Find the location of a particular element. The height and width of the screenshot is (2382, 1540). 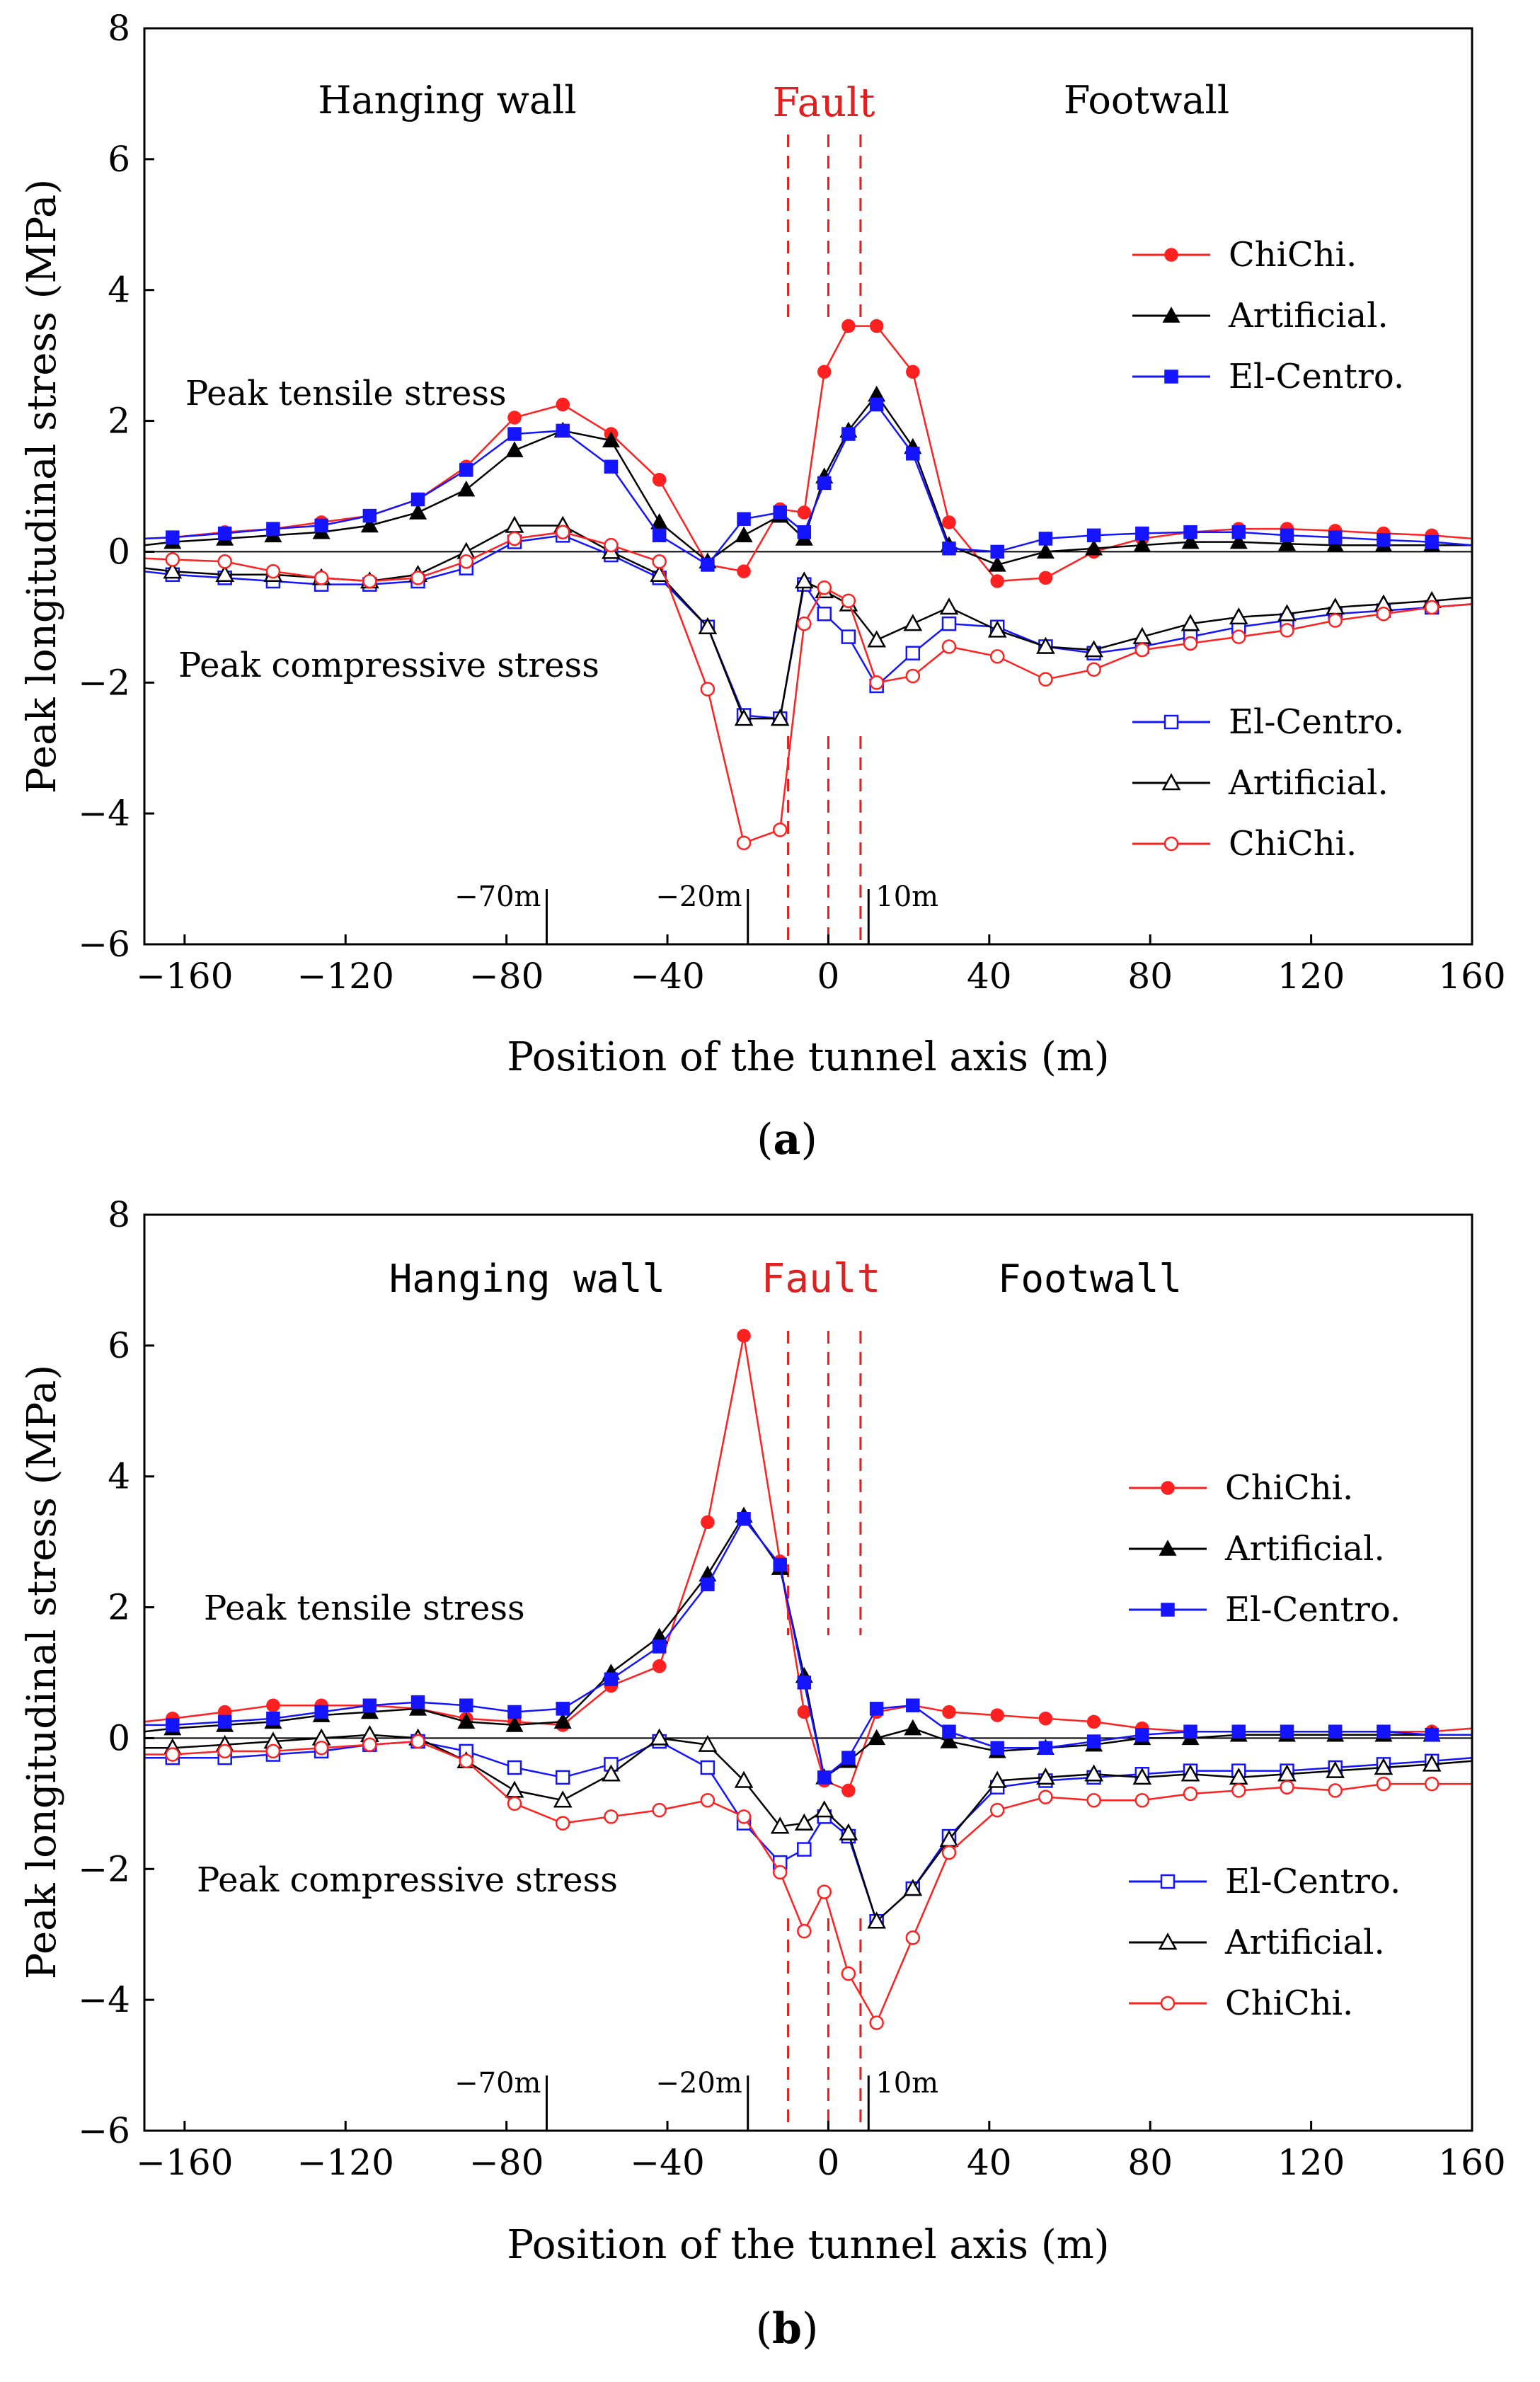

footwall-label-a: Footwall is located at coordinates (1146, 100).